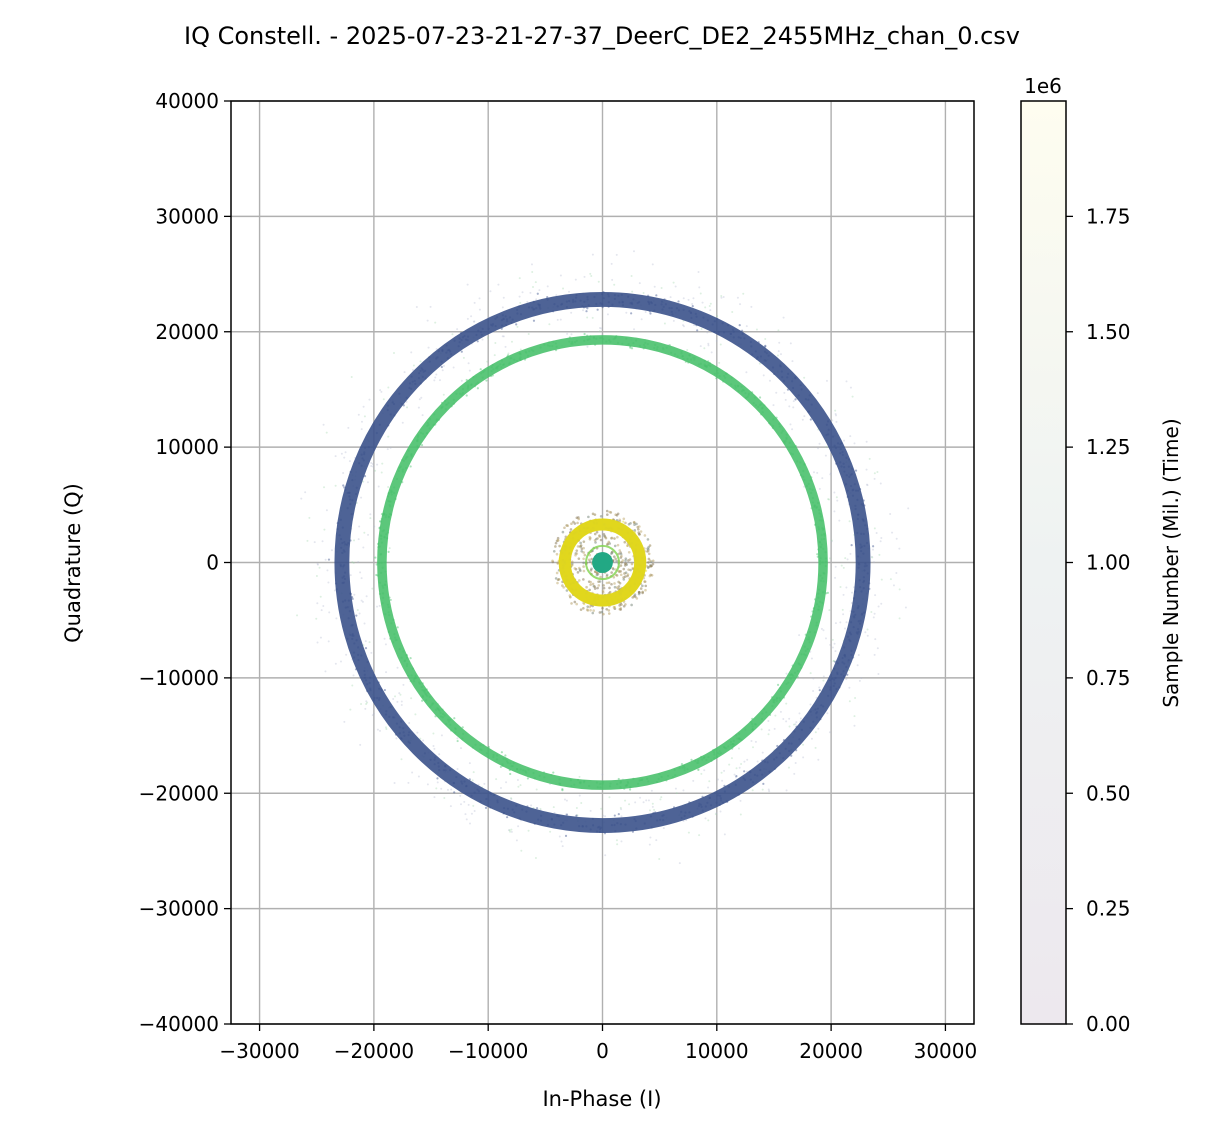  I want to click on y-tick-label: 20000, so click(187, 332).